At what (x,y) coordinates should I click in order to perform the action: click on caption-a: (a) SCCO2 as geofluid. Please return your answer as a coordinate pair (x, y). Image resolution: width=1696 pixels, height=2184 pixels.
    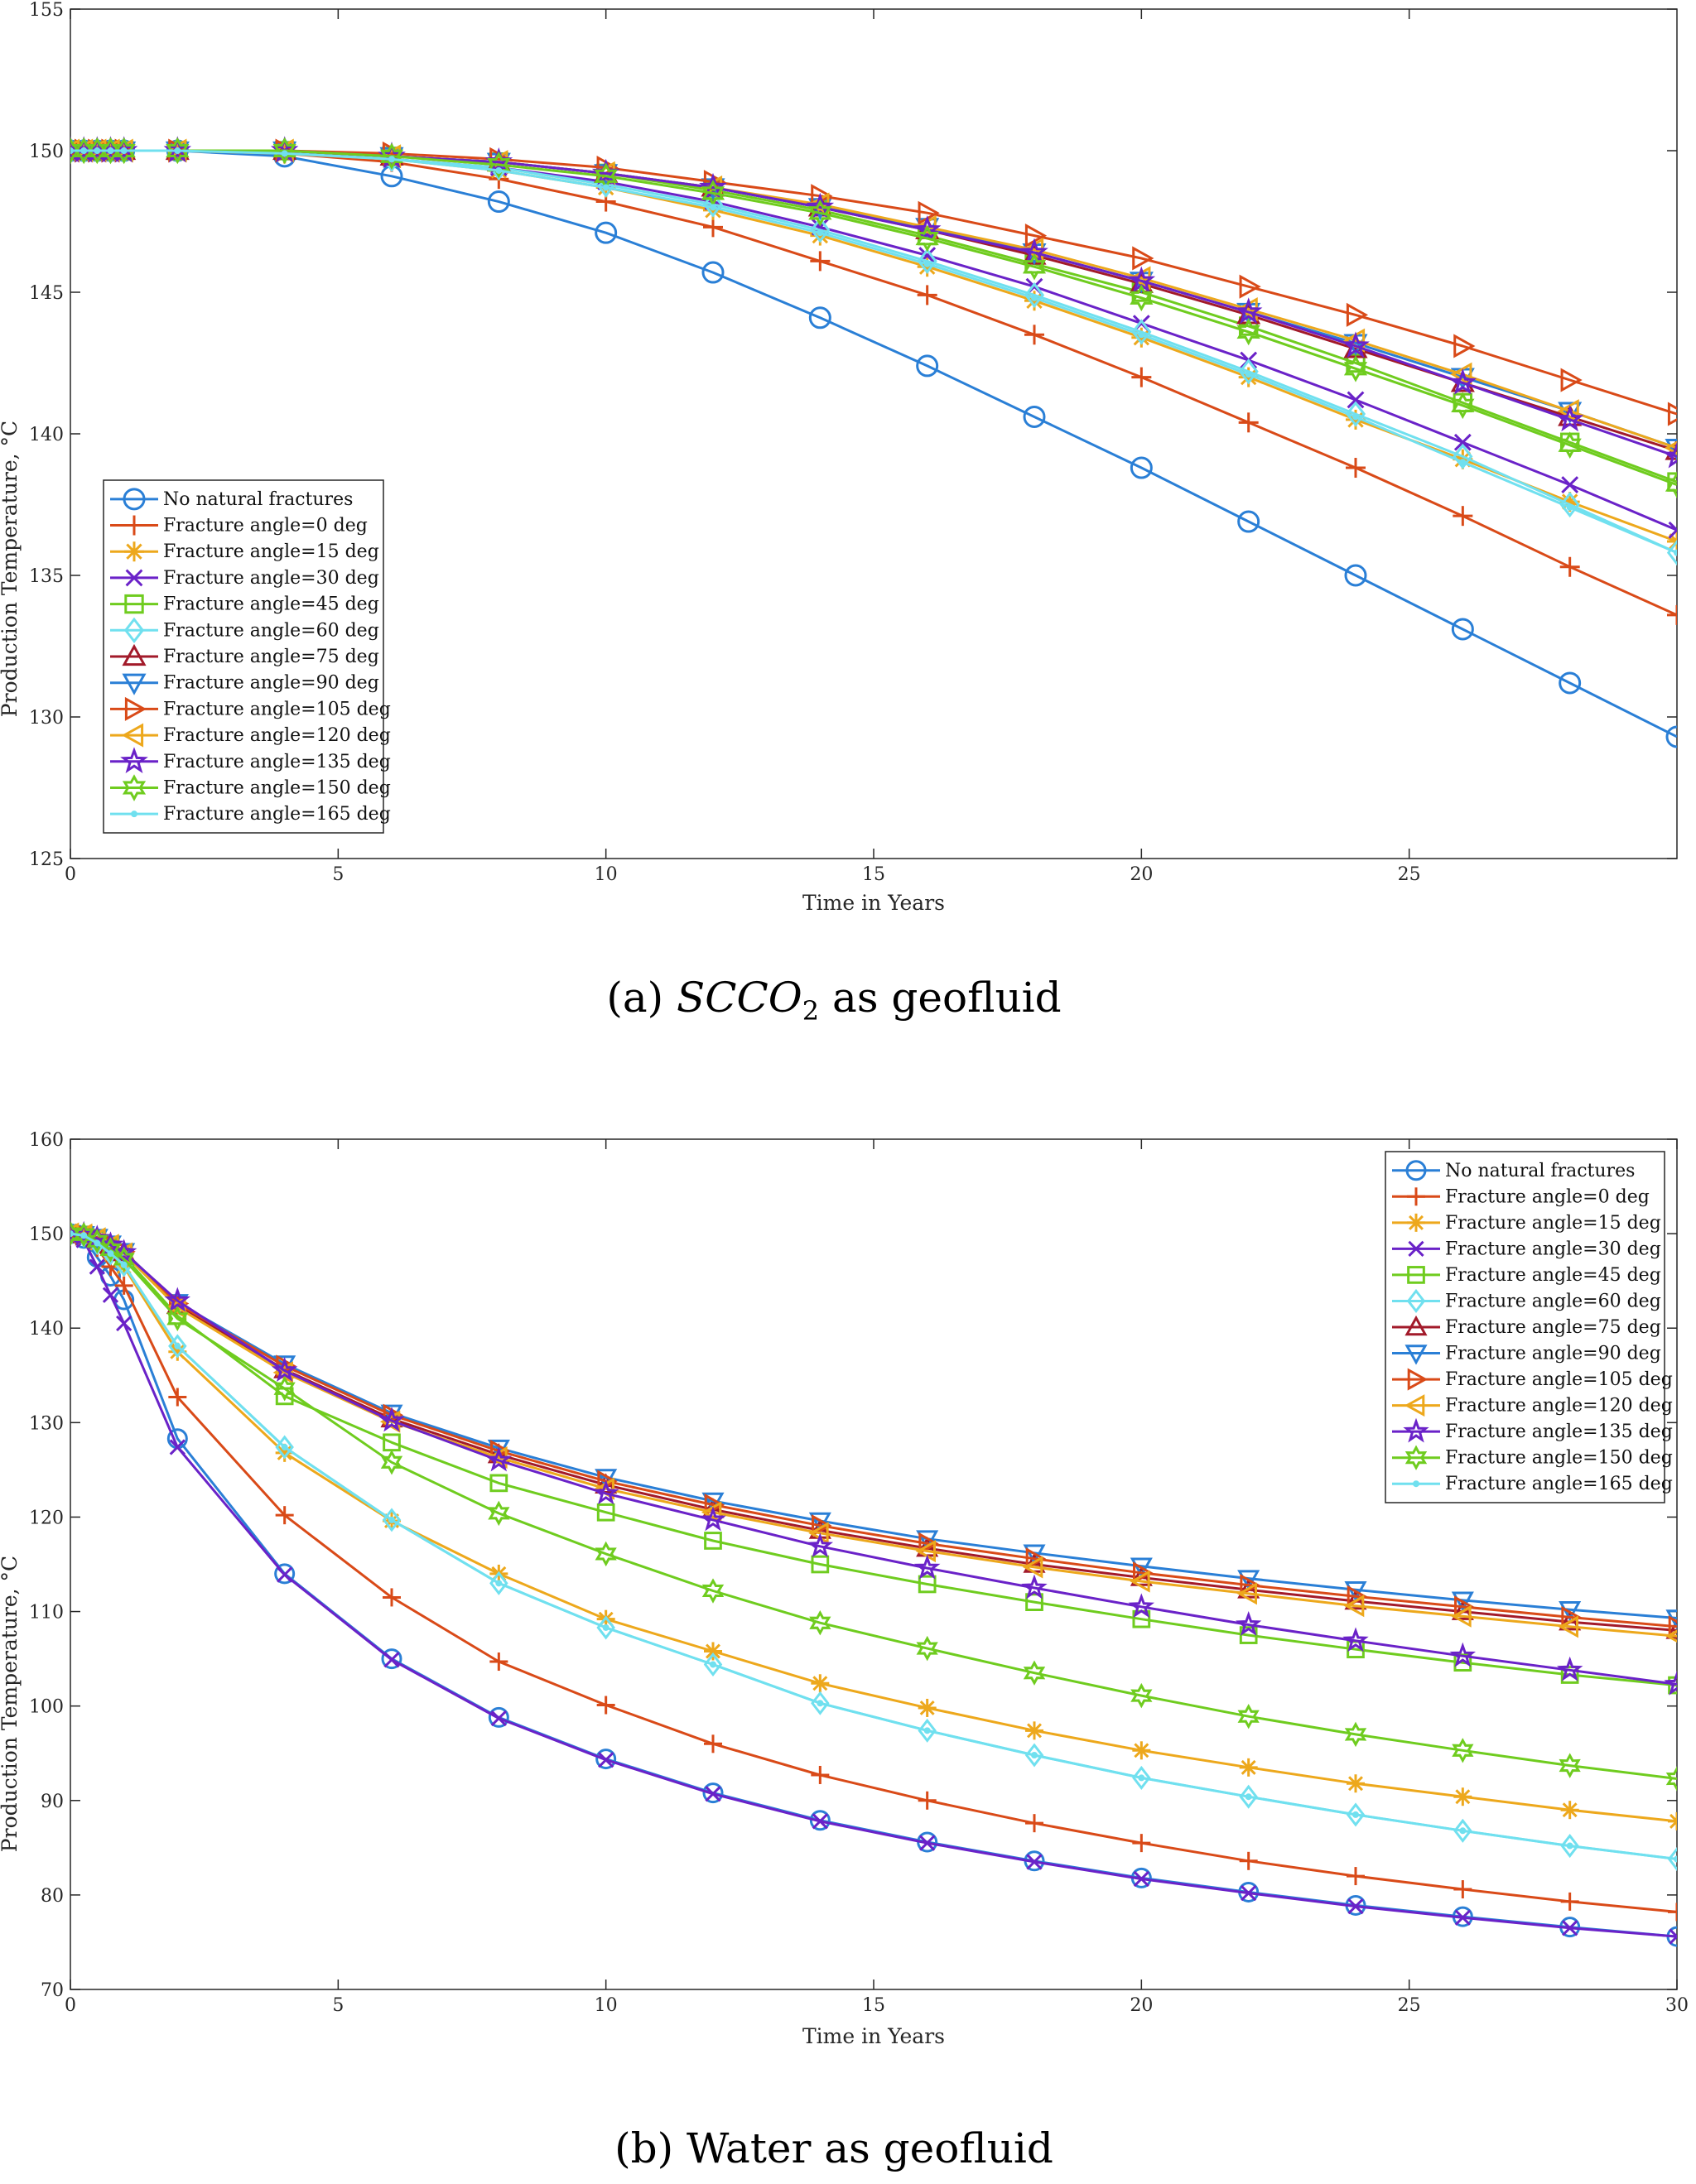
    Looking at the image, I should click on (833, 1000).